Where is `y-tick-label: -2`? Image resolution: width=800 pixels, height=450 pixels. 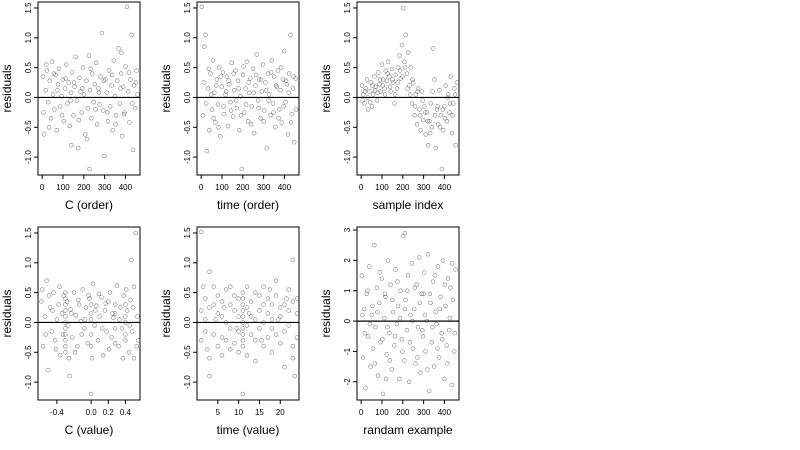
y-tick-label: -2 is located at coordinates (347, 382).